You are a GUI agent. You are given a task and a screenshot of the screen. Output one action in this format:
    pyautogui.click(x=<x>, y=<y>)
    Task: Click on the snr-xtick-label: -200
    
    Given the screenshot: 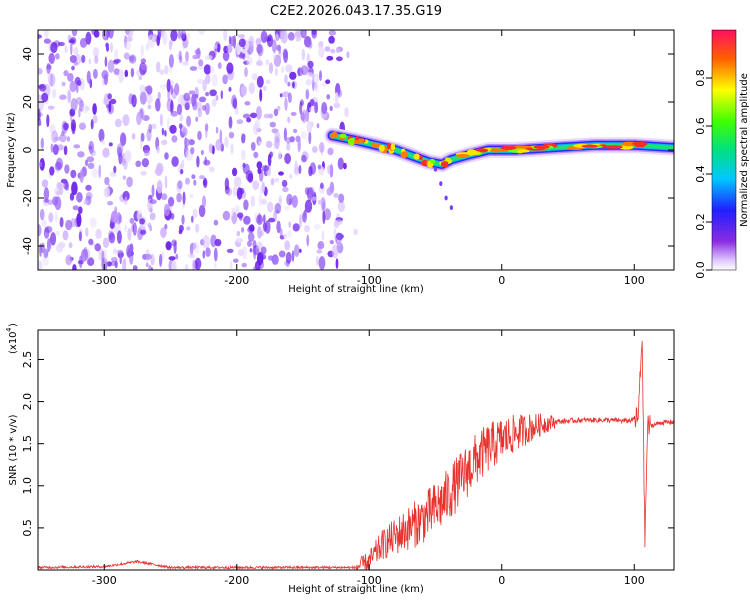 What is the action you would take?
    pyautogui.click(x=236, y=580)
    